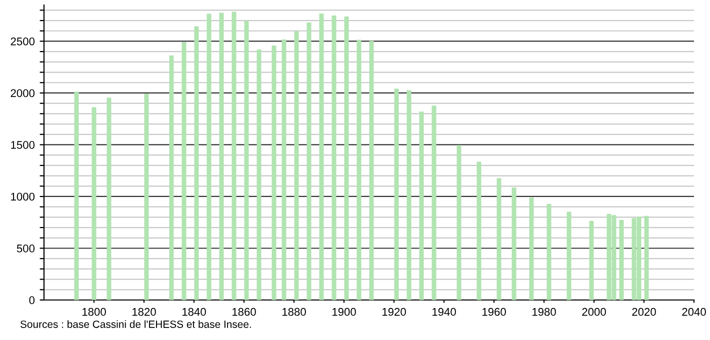 The height and width of the screenshot is (340, 710). I want to click on x-tick-label: 1940, so click(444, 312).